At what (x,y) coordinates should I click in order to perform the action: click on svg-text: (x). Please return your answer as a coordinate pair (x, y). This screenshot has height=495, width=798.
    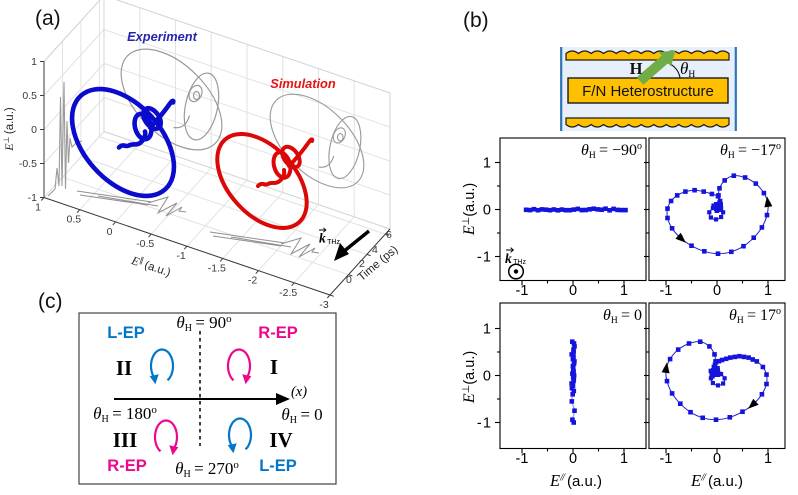
    Looking at the image, I should click on (299, 392).